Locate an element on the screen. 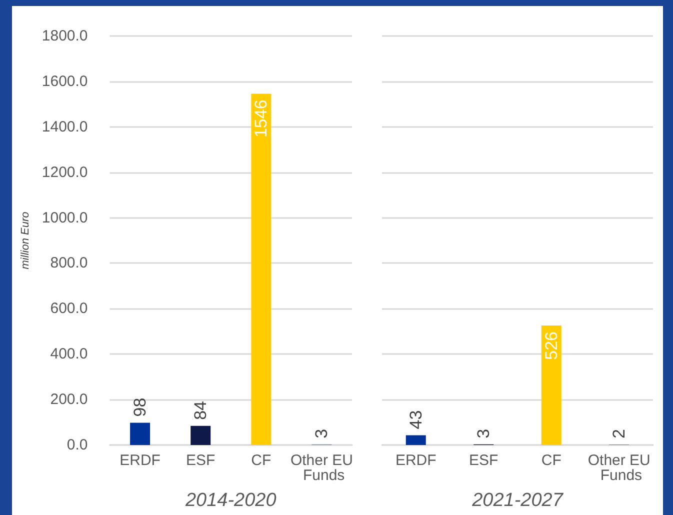 The width and height of the screenshot is (673, 515). y-tick-label: 1600.0 is located at coordinates (65, 81).